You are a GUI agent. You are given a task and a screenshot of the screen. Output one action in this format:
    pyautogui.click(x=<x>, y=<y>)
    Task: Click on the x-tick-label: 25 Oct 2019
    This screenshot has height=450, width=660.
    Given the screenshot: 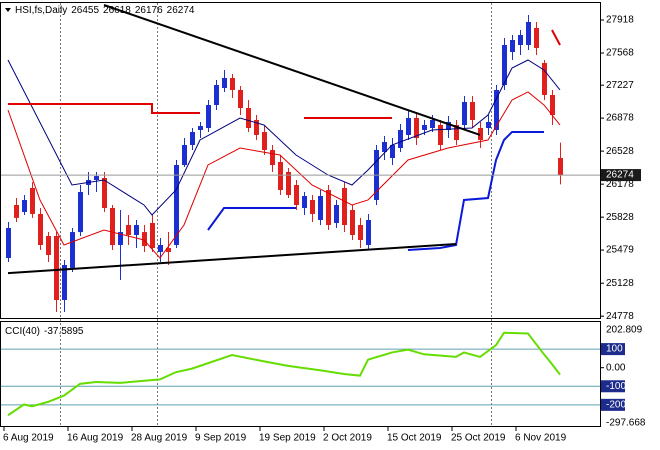 What is the action you would take?
    pyautogui.click(x=478, y=438)
    